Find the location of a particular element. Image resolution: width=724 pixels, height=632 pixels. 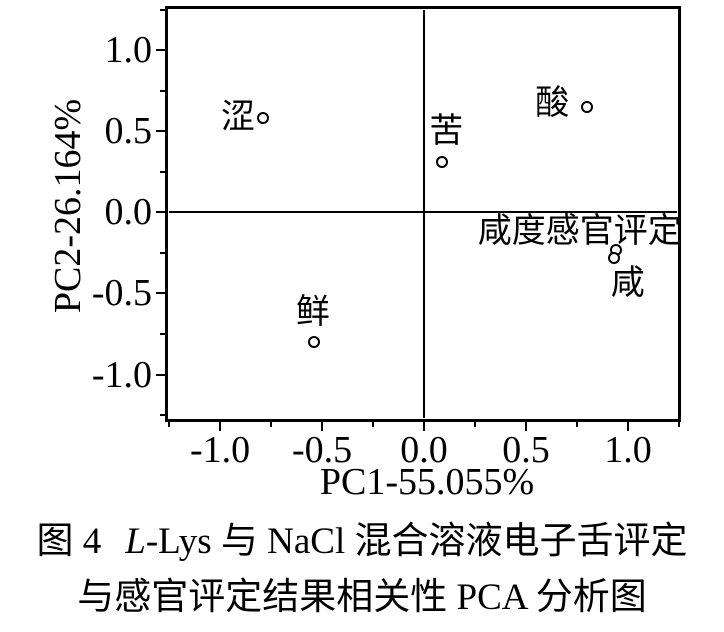

x-tick-label: -0.5 is located at coordinates (322, 450).